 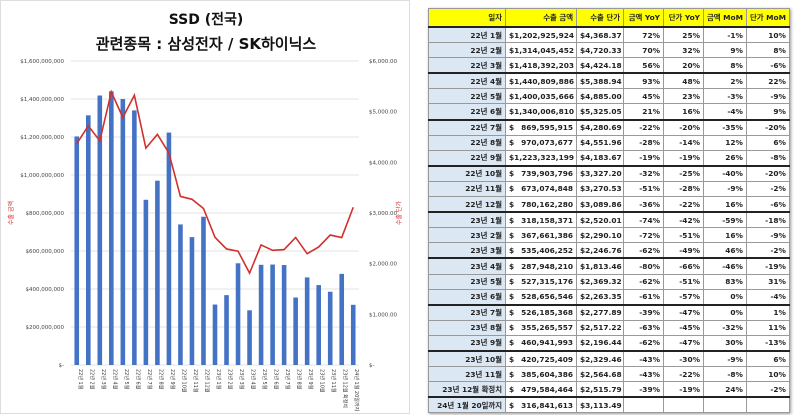 I want to click on date-cell: 22년 5월, so click(x=467, y=96).